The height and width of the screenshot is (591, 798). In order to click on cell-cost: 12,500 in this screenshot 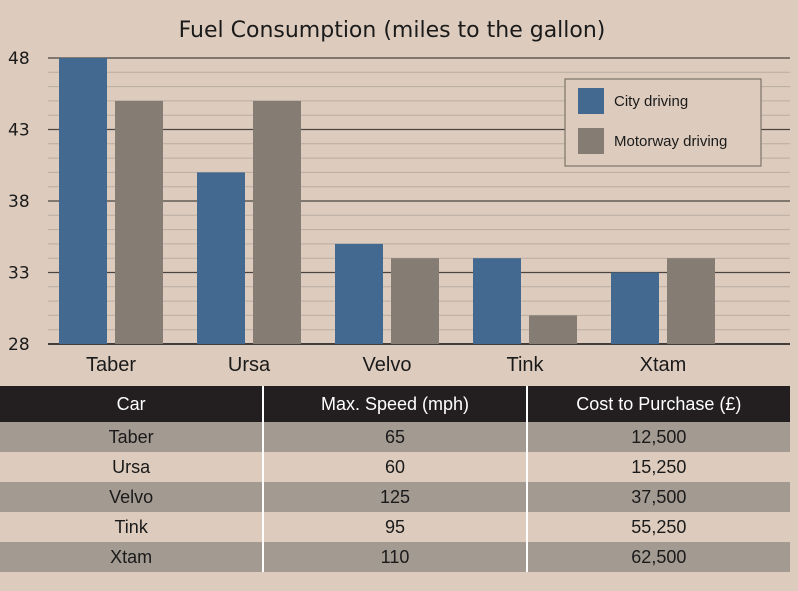, I will do `click(657, 437)`.